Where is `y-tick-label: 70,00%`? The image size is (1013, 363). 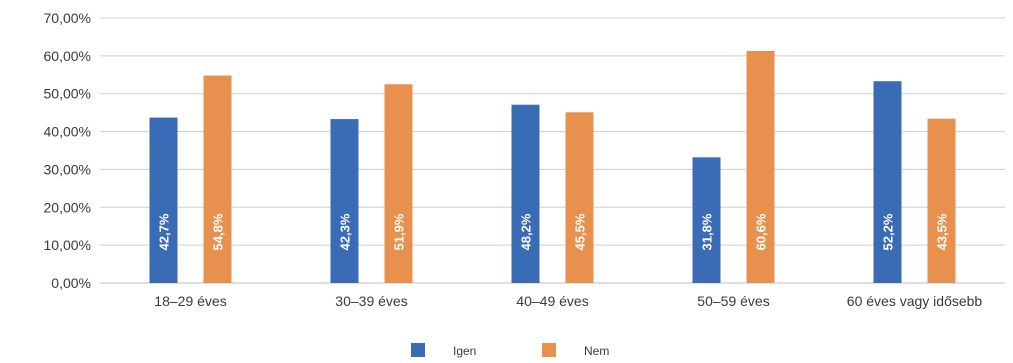 y-tick-label: 70,00% is located at coordinates (67, 18).